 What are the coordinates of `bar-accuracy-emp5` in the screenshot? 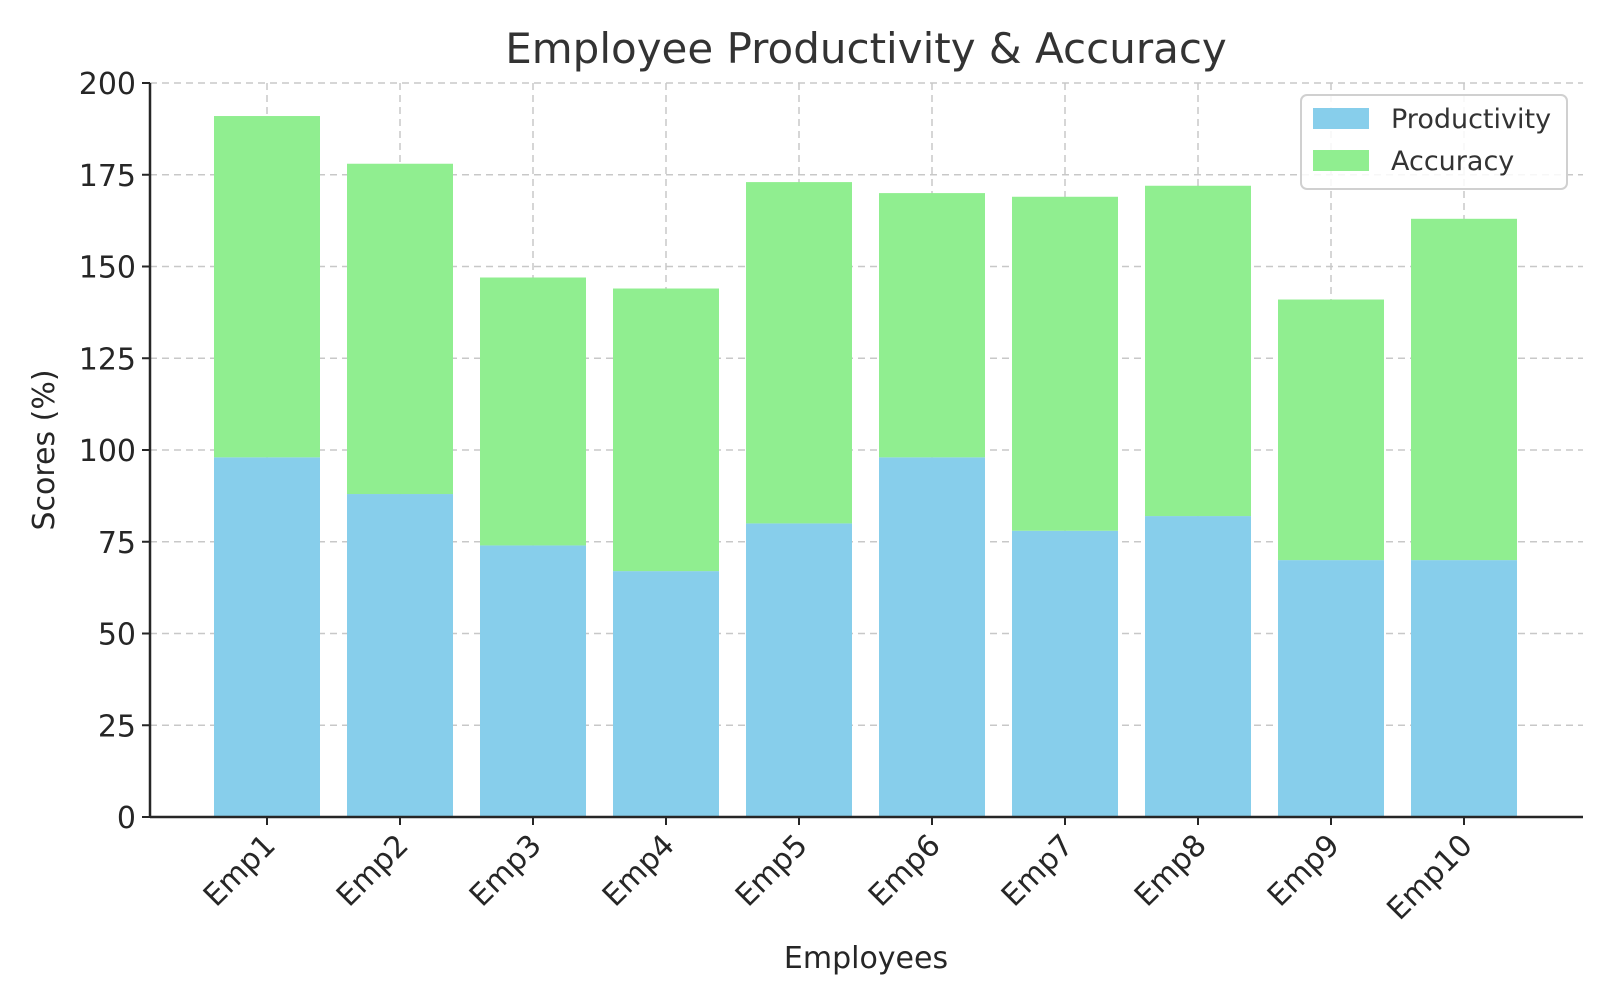 It's located at (799, 353).